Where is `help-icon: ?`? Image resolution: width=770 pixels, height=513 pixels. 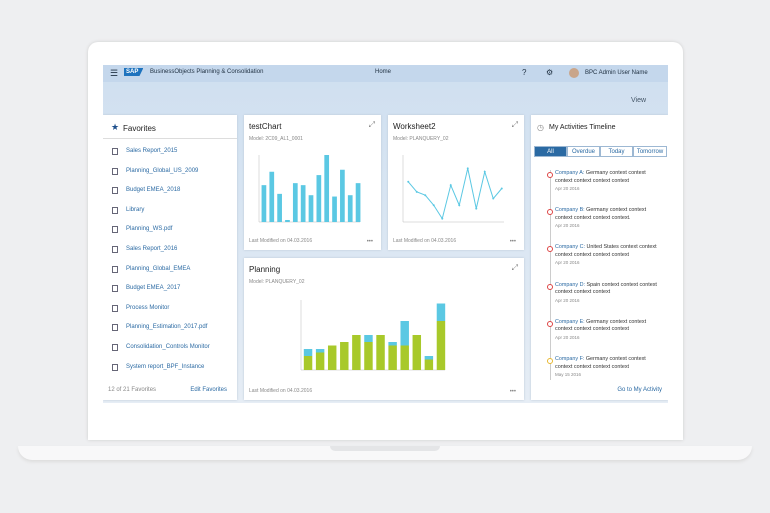
help-icon: ? is located at coordinates (524, 72).